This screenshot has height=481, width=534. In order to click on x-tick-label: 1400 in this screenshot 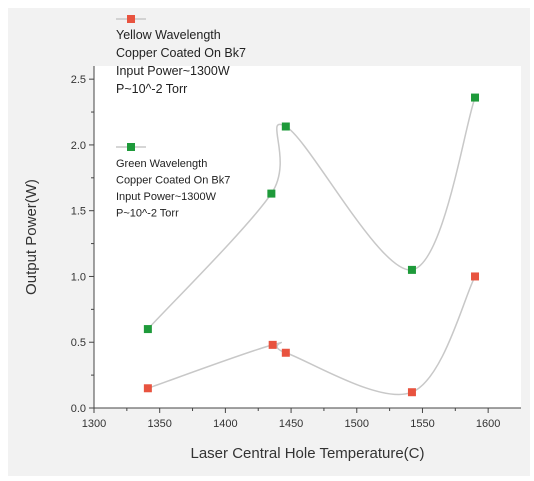, I will do `click(225, 424)`.